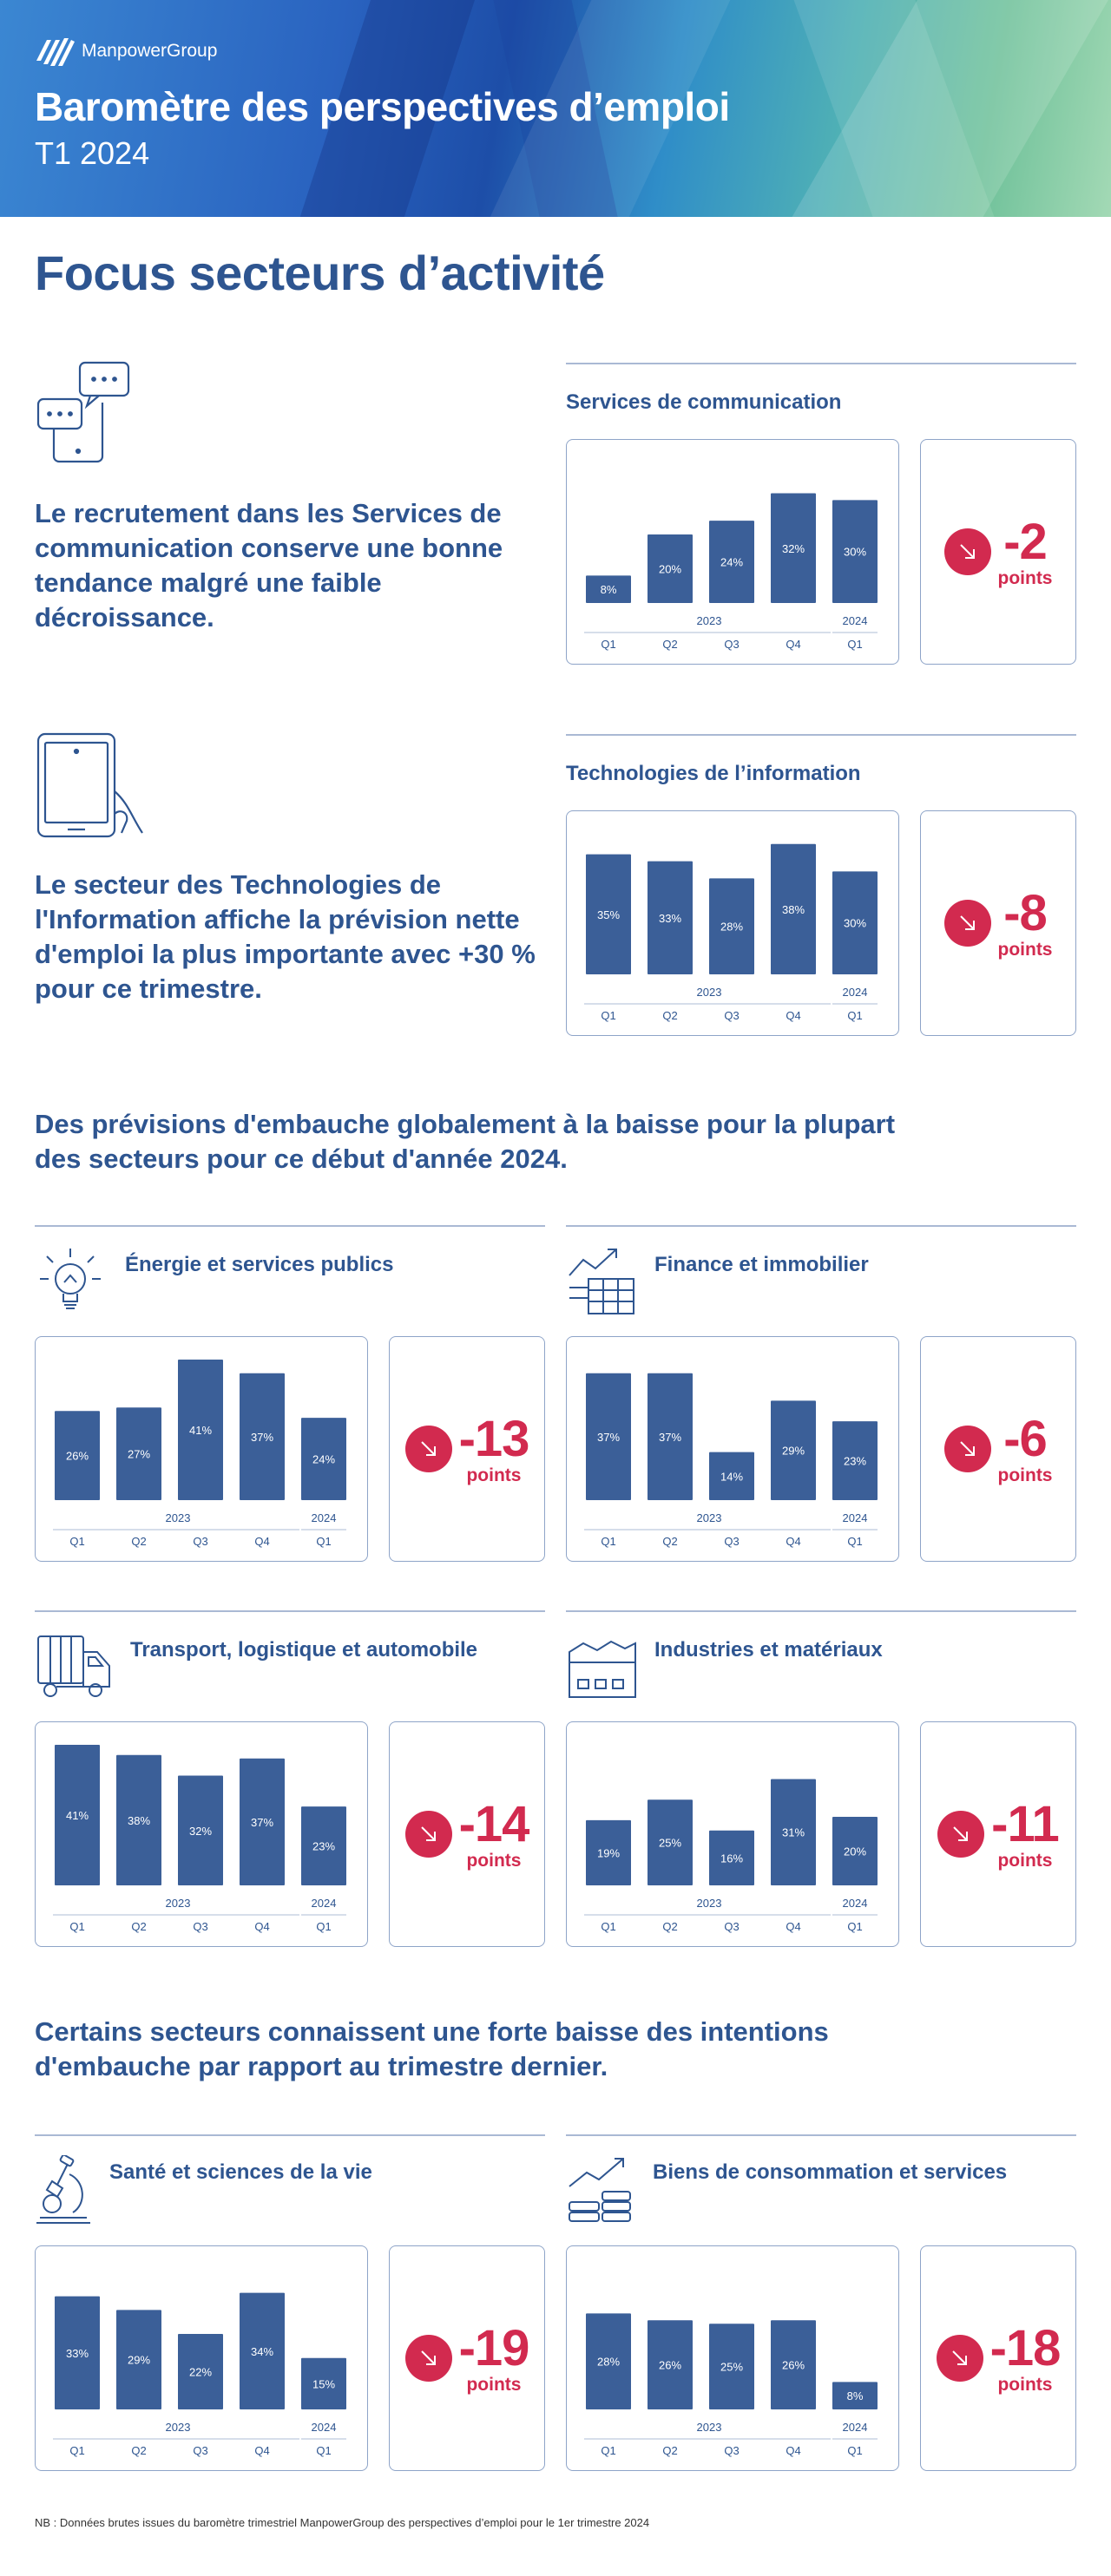  I want to click on change-value: -8, so click(1025, 912).